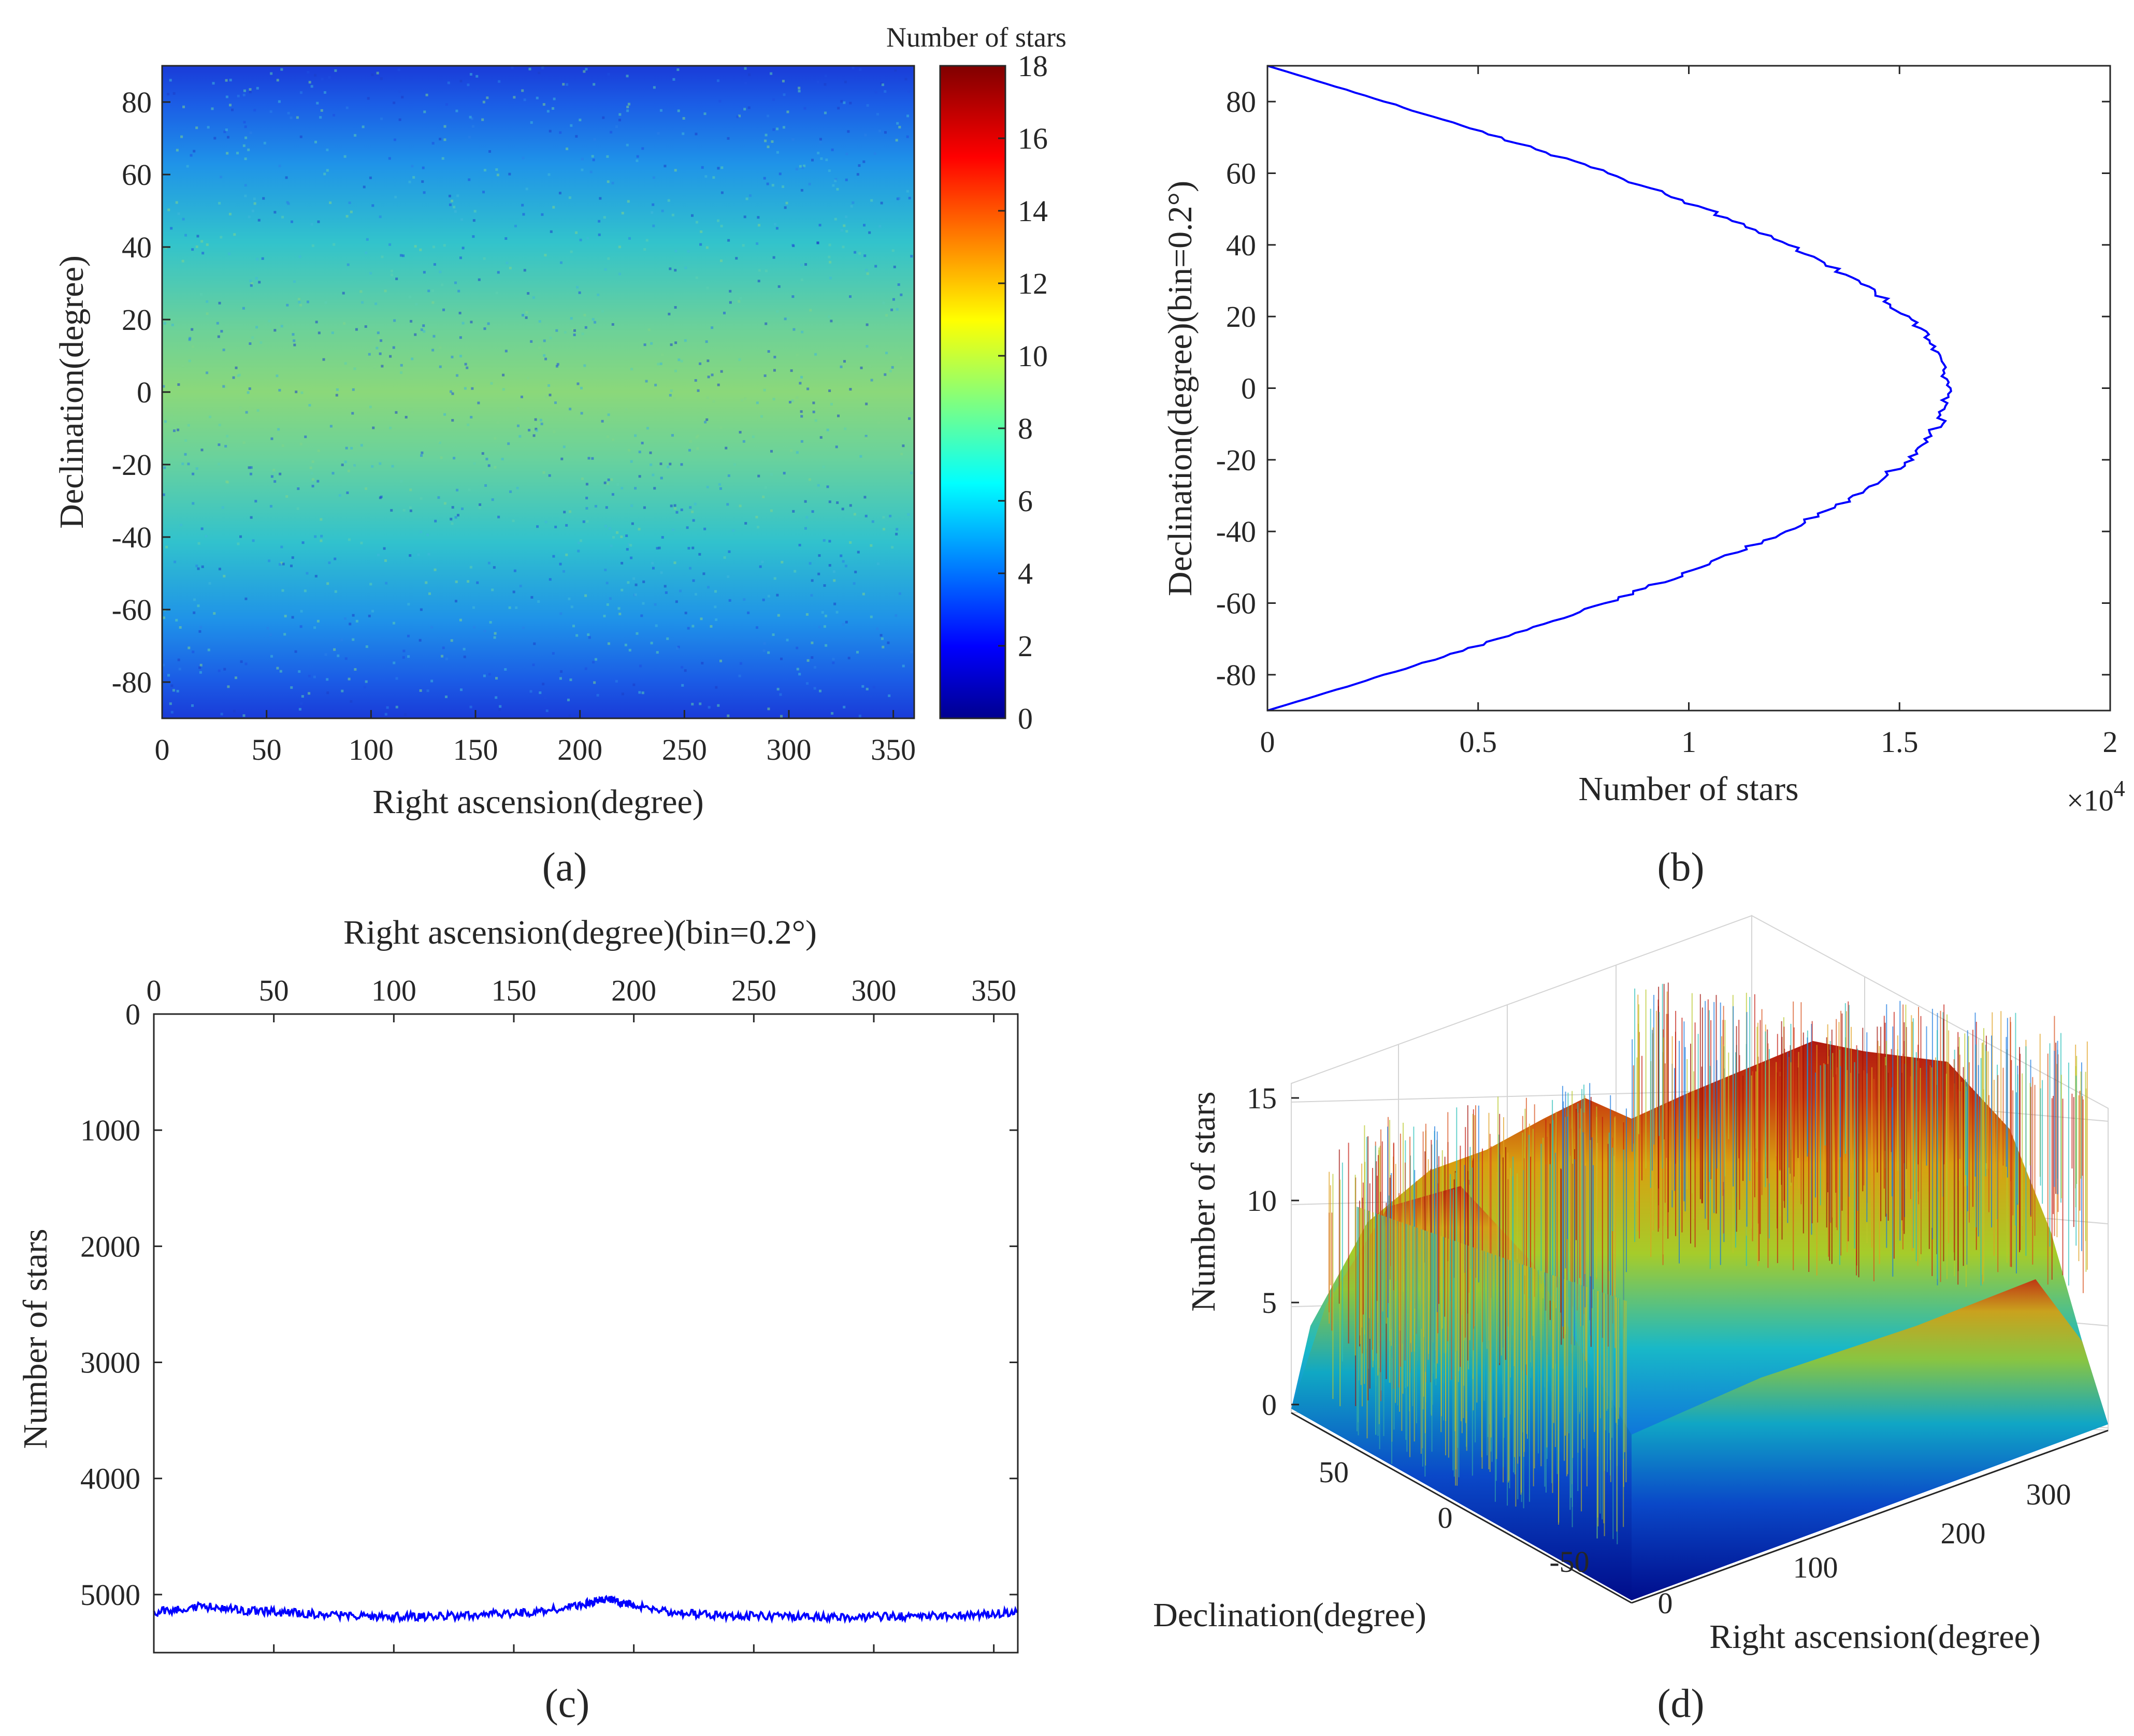 Image resolution: width=2134 pixels, height=1736 pixels. I want to click on heatmap-x-tick-label: 0, so click(163, 749).